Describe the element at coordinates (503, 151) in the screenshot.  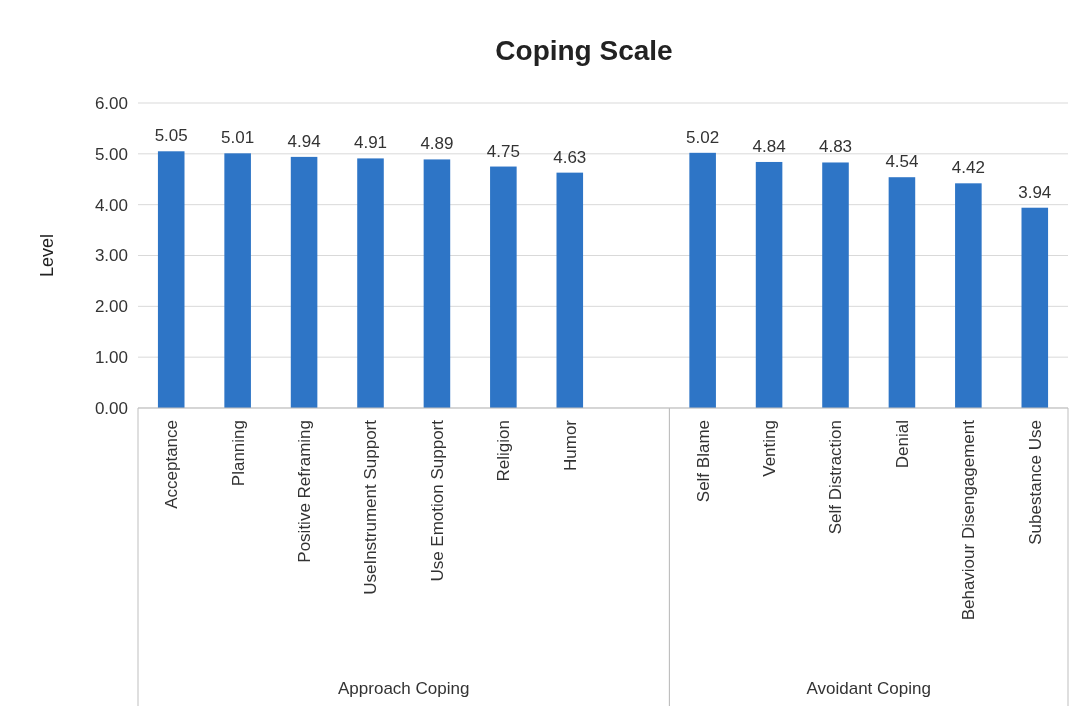
I see `data-label: 4.75` at that location.